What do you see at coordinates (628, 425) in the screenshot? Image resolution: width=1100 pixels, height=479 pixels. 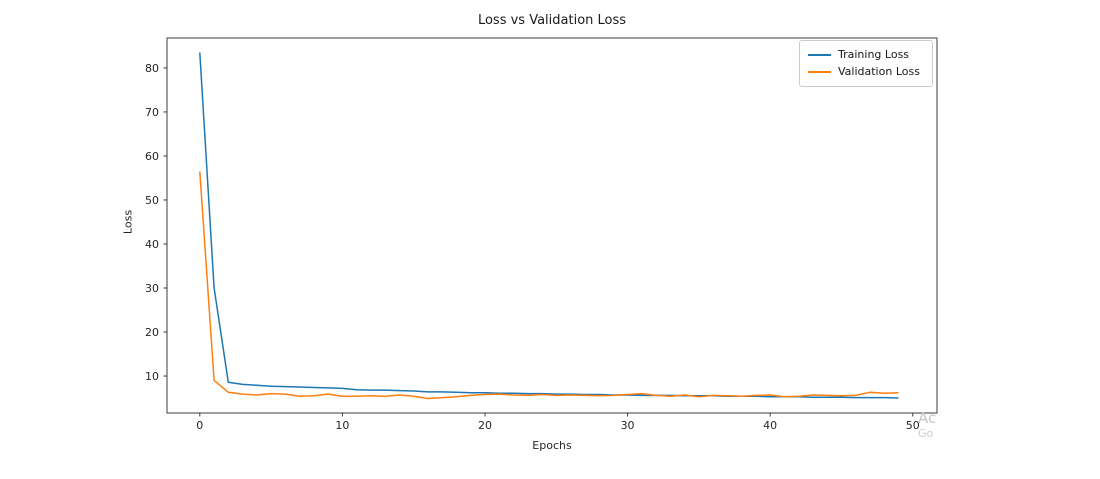 I see `x-tick-label: 30` at bounding box center [628, 425].